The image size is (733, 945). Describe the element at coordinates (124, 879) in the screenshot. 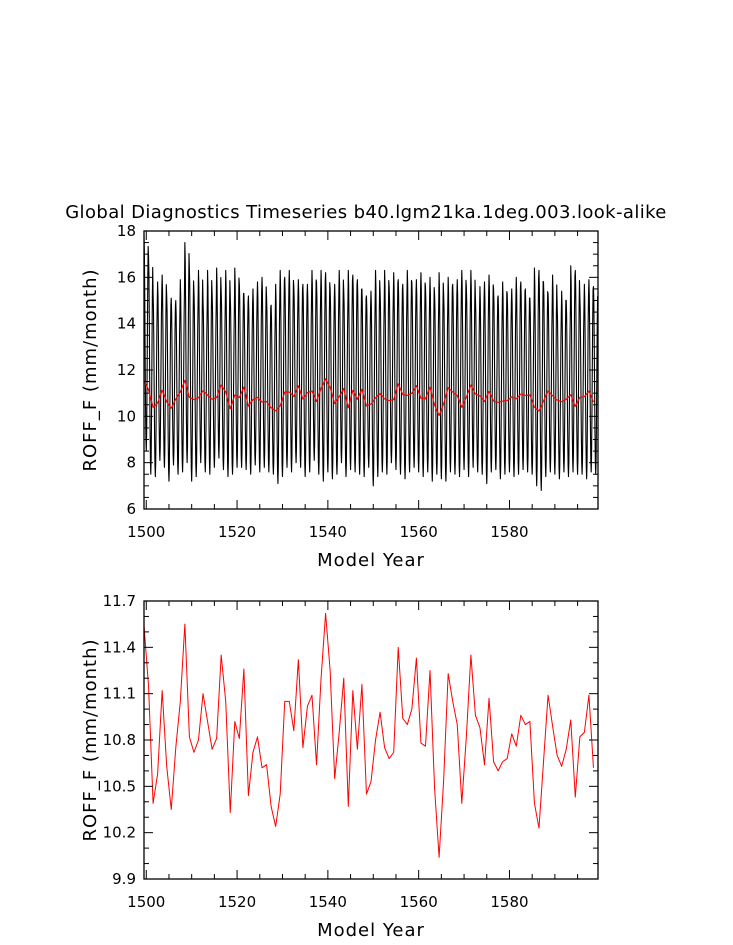

I see `y-tick-label: 9.9` at that location.